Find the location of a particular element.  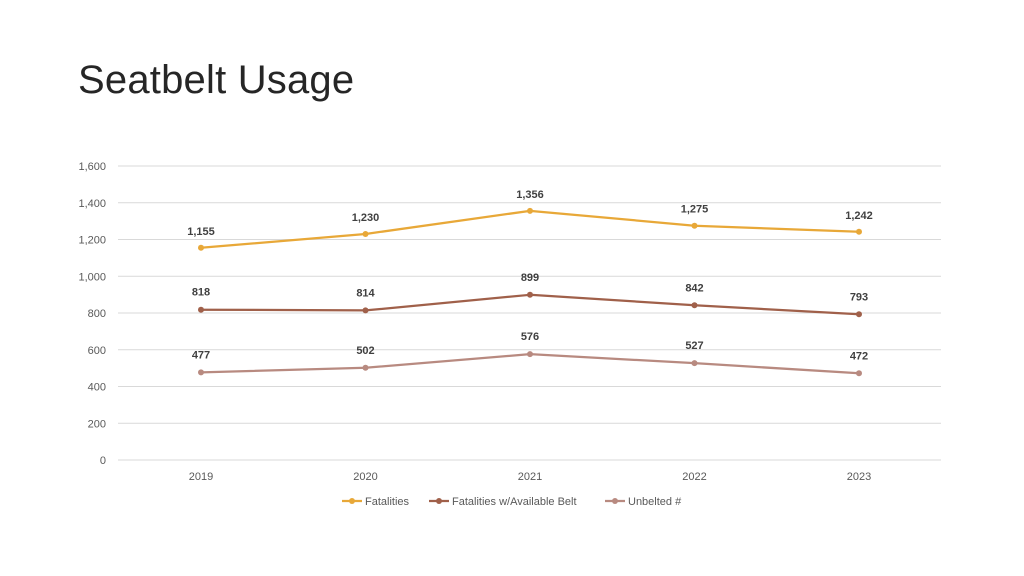

y-tick-label: 1,000 is located at coordinates (92, 277).